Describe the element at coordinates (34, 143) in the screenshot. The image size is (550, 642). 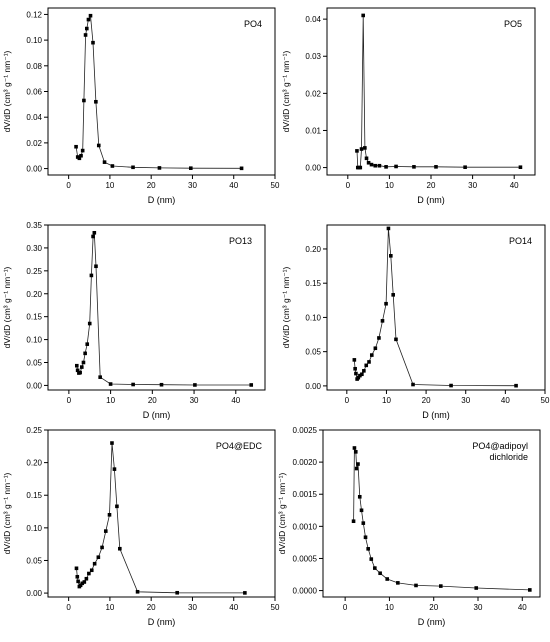
I see `y-tick-label: 0.02` at that location.